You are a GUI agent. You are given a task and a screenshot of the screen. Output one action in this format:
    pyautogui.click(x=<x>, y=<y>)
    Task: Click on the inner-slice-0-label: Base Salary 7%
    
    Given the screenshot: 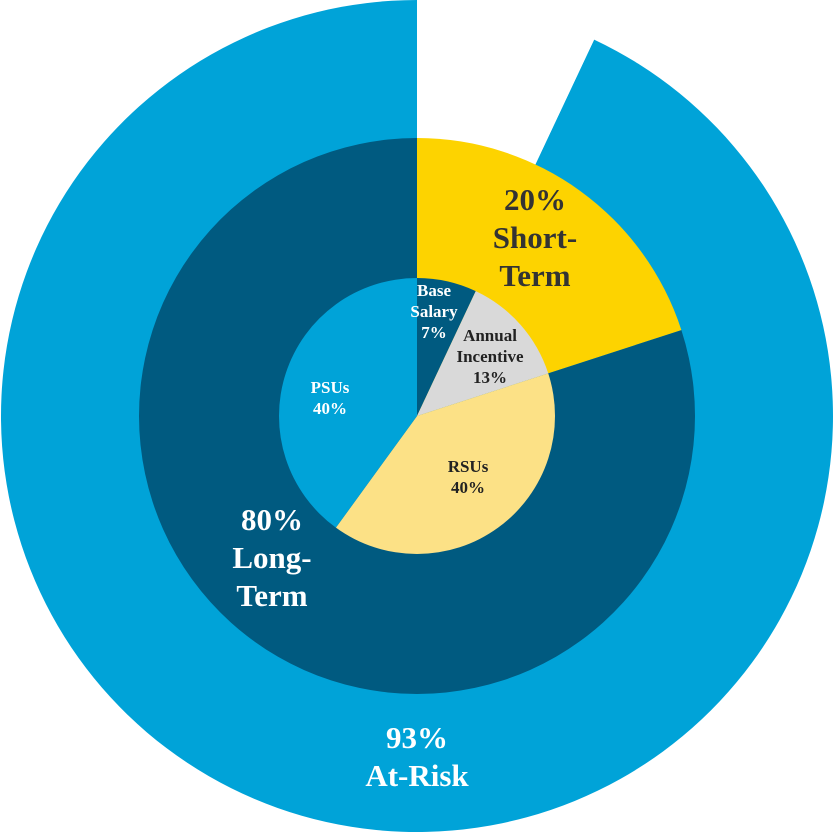 What is the action you would take?
    pyautogui.click(x=434, y=311)
    